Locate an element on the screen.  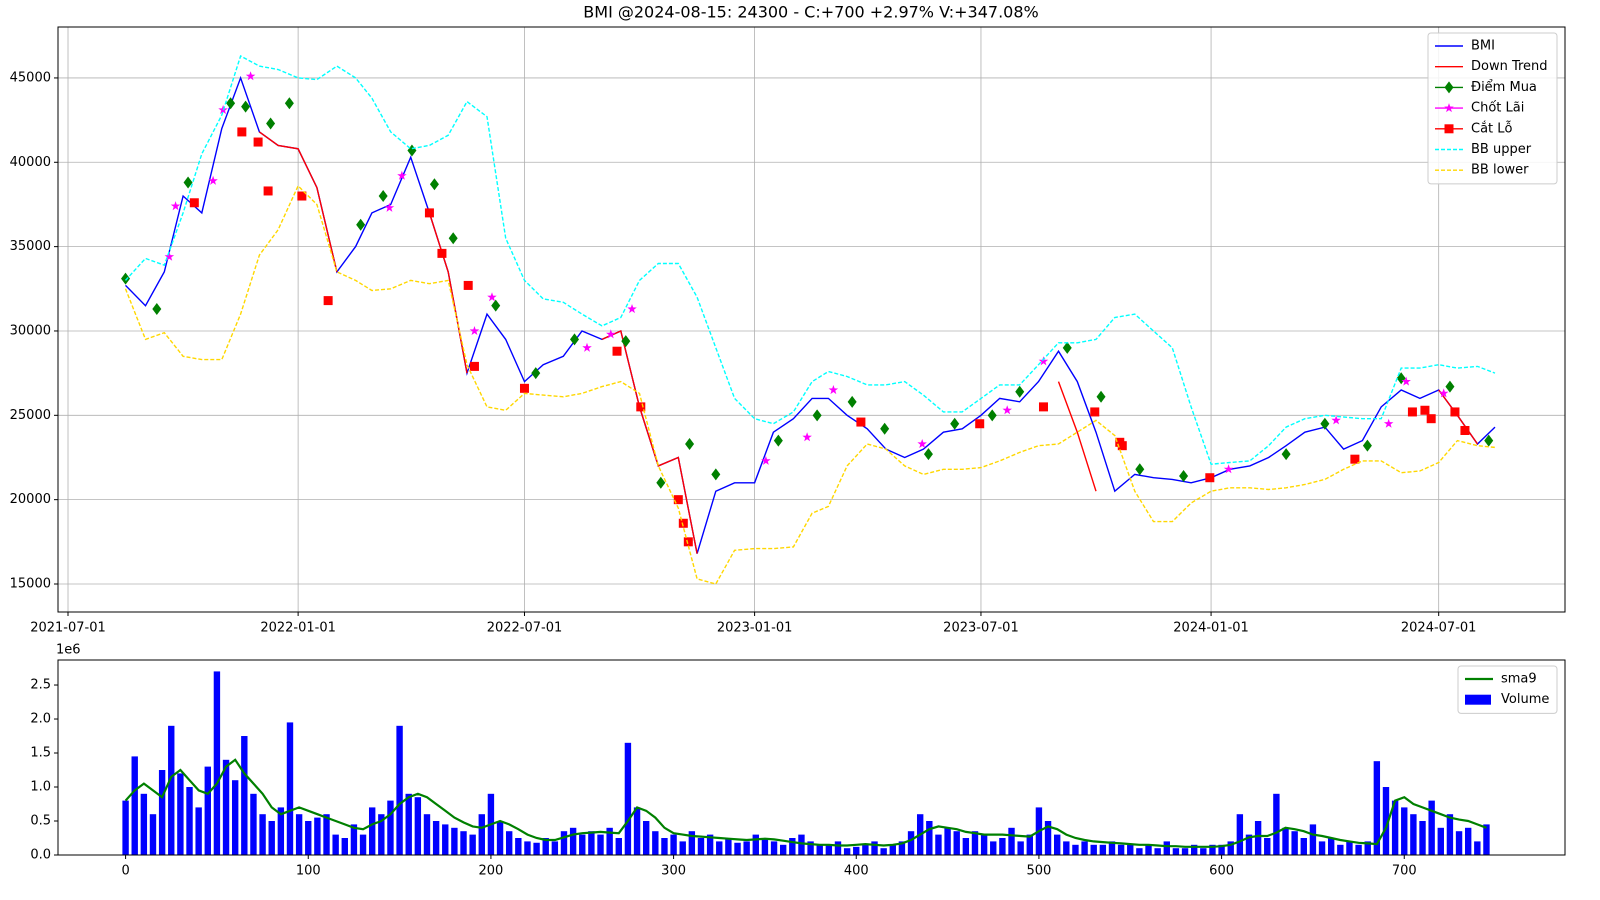
y-offset-label: 1e6 is located at coordinates (68, 650).